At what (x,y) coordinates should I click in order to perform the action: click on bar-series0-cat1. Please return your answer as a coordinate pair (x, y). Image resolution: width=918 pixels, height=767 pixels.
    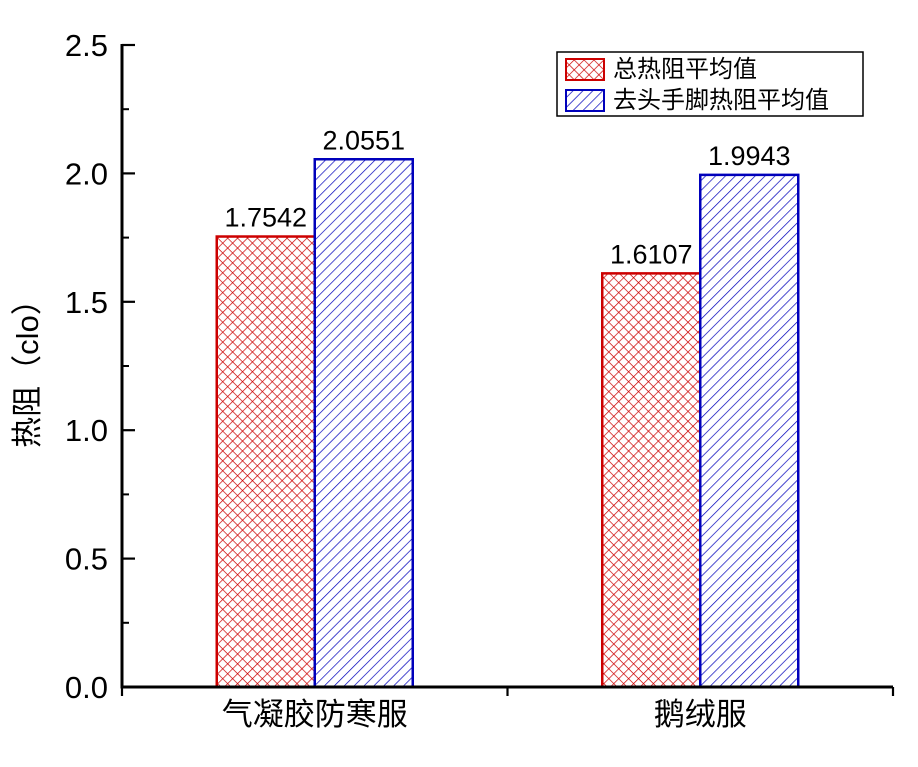
    Looking at the image, I should click on (651, 480).